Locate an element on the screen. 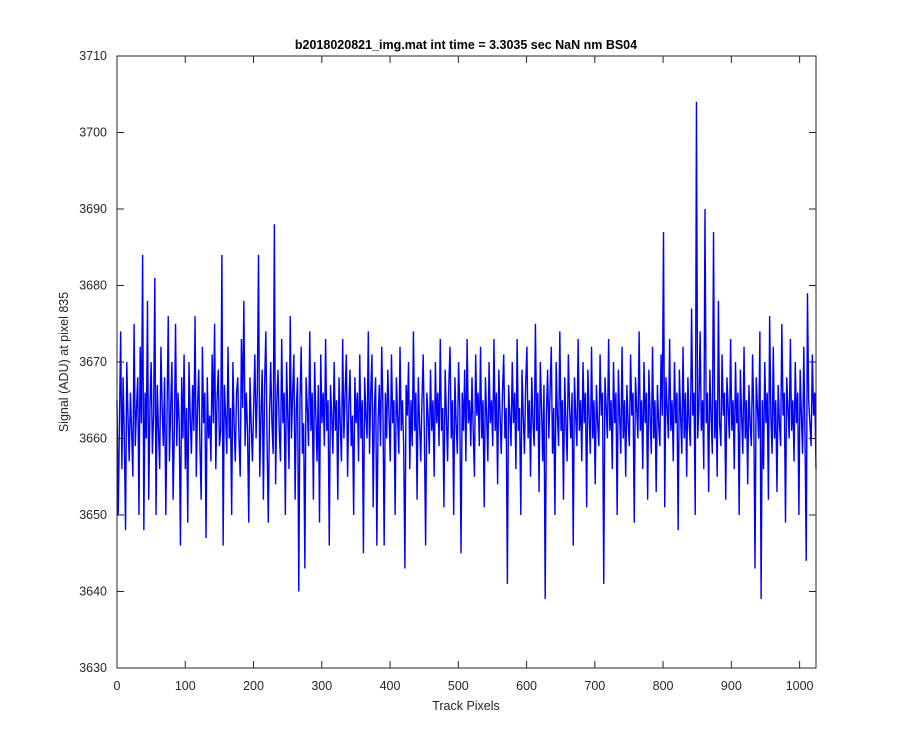  x-tick-label: 300 is located at coordinates (321, 686).